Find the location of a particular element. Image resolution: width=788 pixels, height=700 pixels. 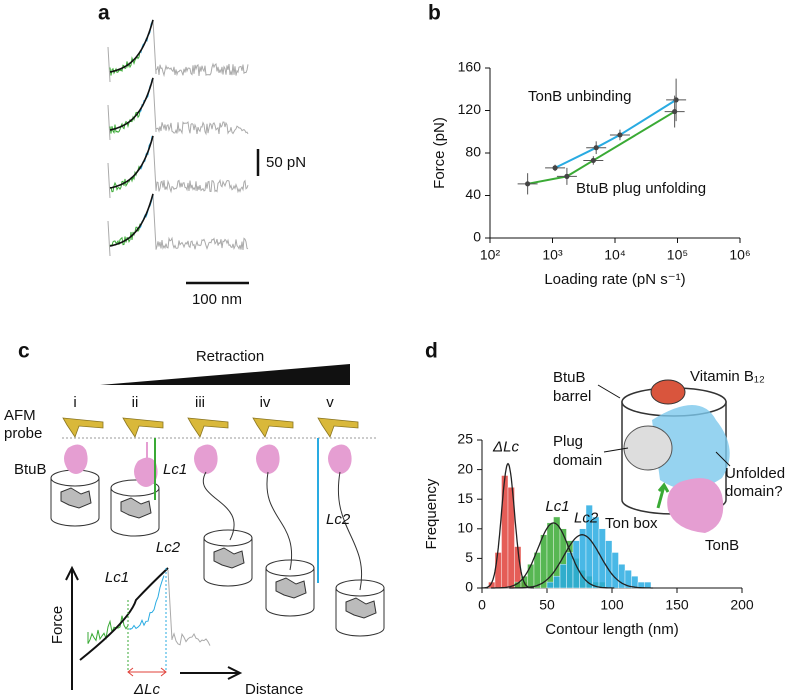

plug-label: domain is located at coordinates (577, 460).